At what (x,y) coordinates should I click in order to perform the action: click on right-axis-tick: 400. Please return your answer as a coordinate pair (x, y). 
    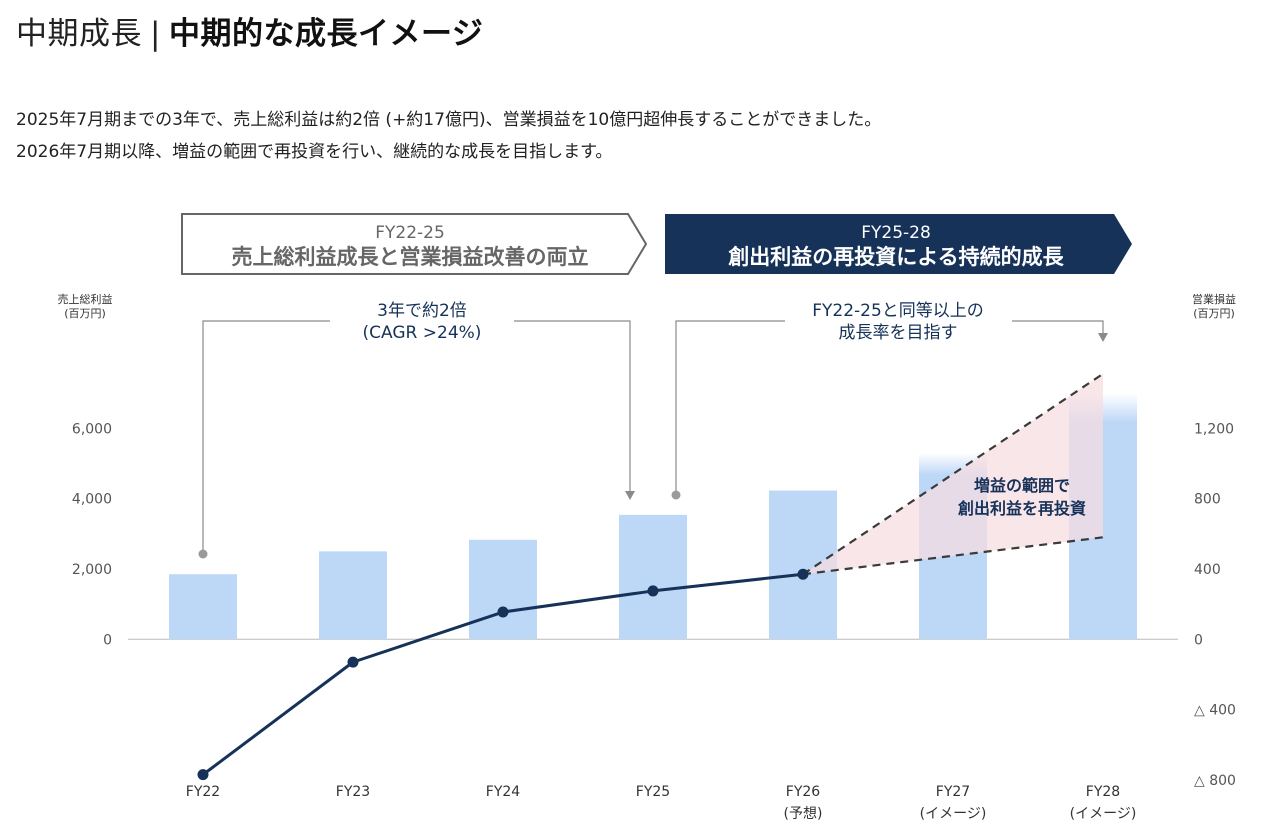
    Looking at the image, I should click on (1207, 570).